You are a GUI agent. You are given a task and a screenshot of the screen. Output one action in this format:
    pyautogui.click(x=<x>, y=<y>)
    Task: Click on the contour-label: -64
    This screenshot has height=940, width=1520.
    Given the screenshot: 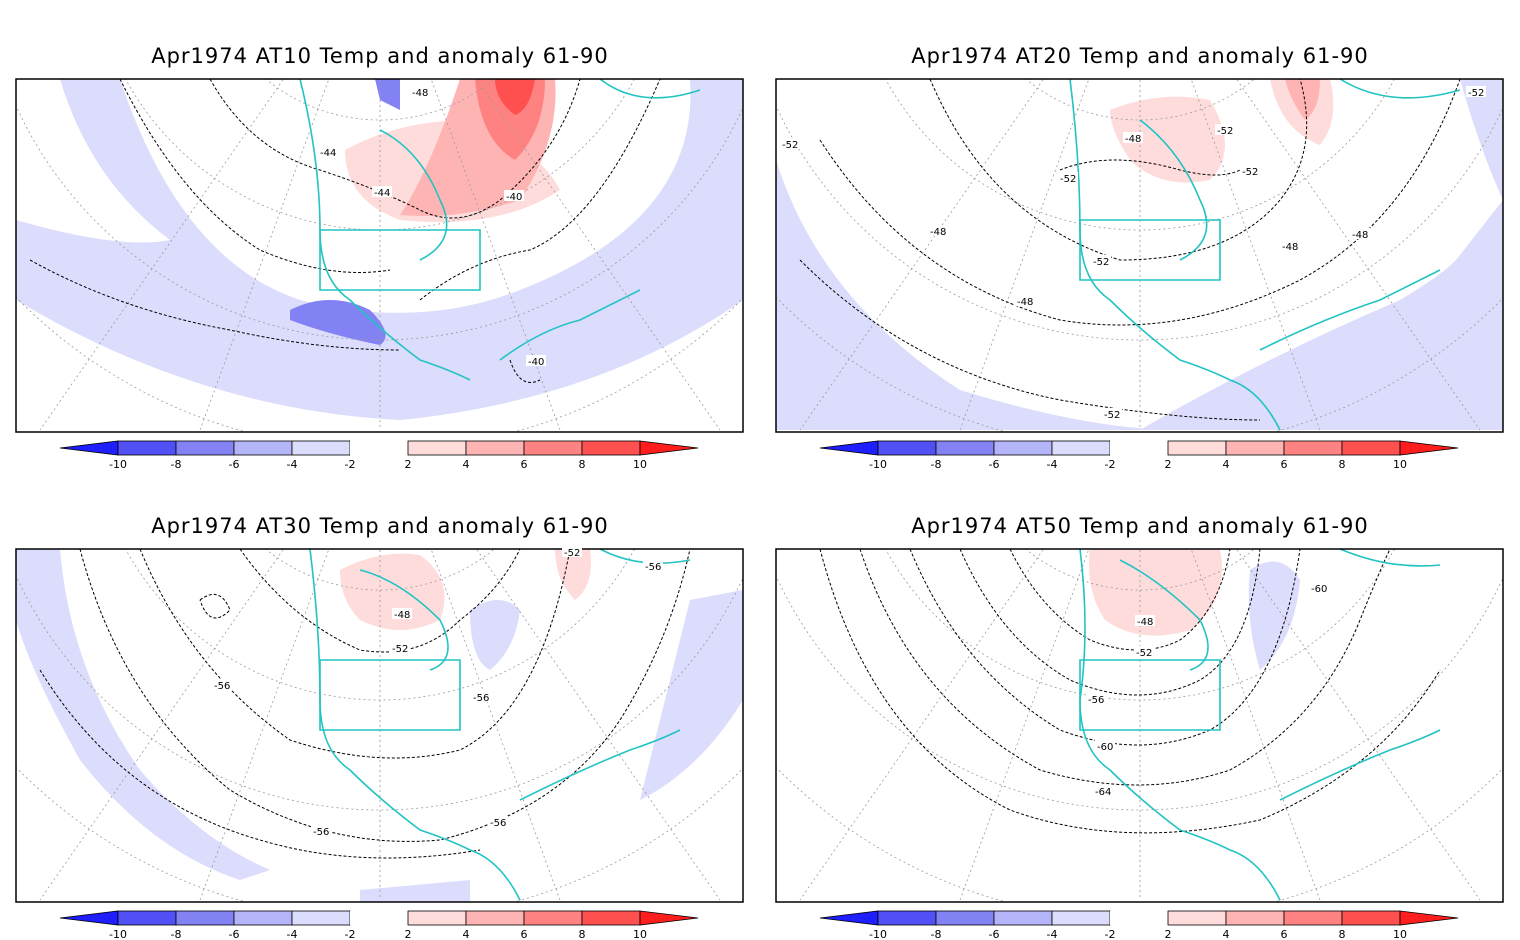 What is the action you would take?
    pyautogui.click(x=1103, y=792)
    